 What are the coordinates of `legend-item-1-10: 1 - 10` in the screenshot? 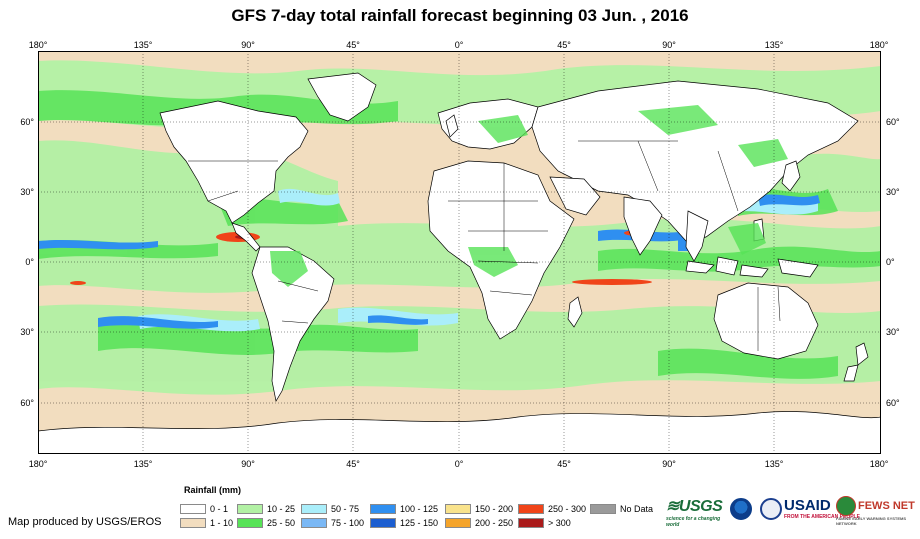 It's located at (206, 523).